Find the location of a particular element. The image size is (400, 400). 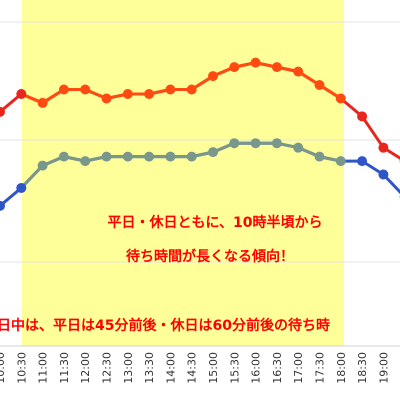

x-tick-label: 11:30 is located at coordinates (64, 368).